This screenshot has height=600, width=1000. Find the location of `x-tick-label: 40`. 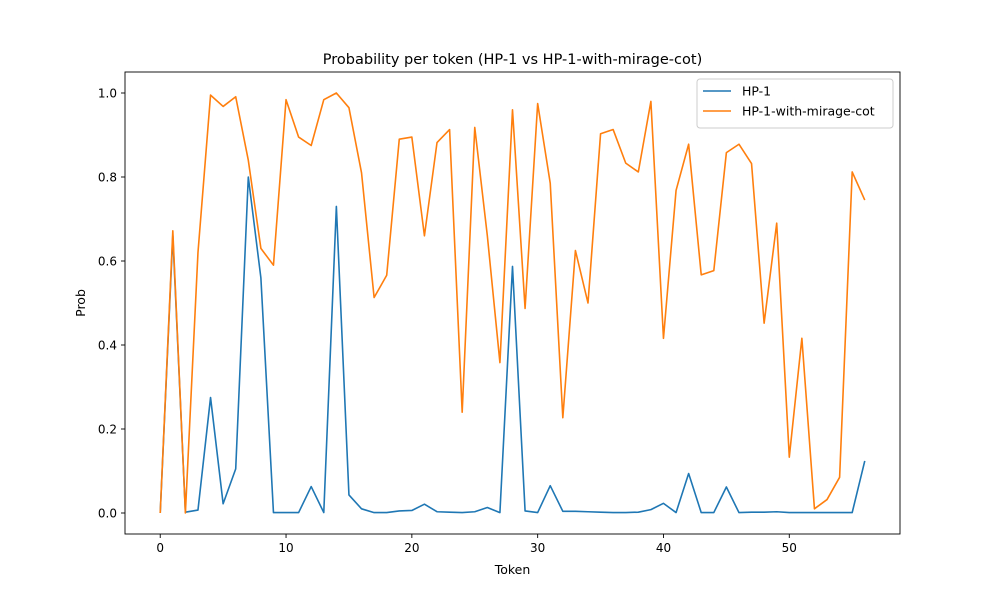

x-tick-label: 40 is located at coordinates (663, 548).